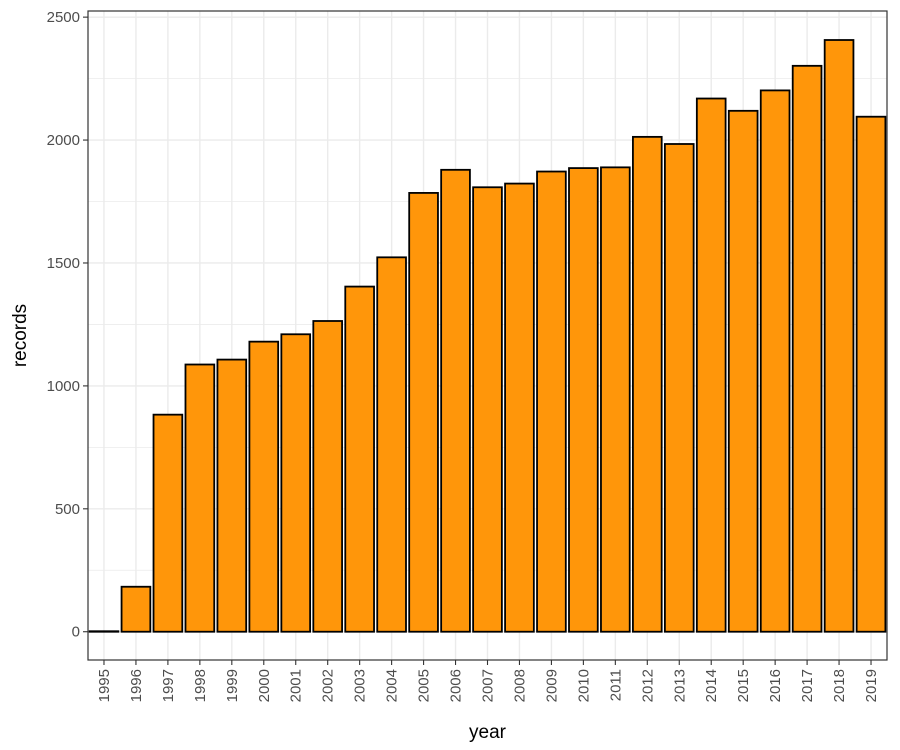 This screenshot has width=900, height=750. Describe the element at coordinates (63, 17) in the screenshot. I see `y-tick-label: 2500` at that location.